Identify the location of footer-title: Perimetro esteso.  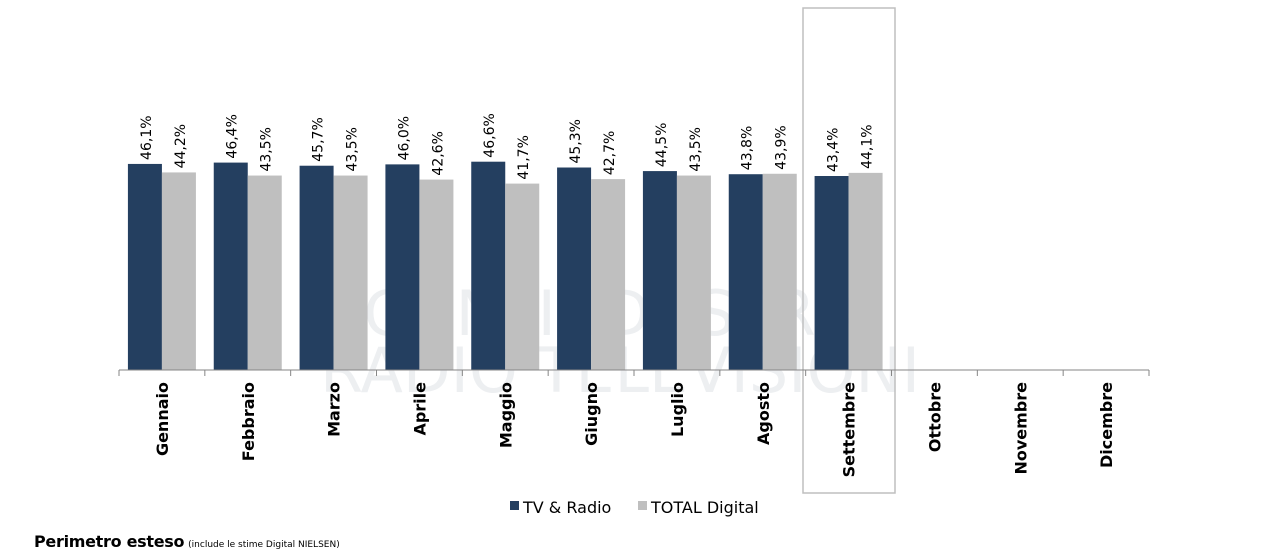
(109, 541).